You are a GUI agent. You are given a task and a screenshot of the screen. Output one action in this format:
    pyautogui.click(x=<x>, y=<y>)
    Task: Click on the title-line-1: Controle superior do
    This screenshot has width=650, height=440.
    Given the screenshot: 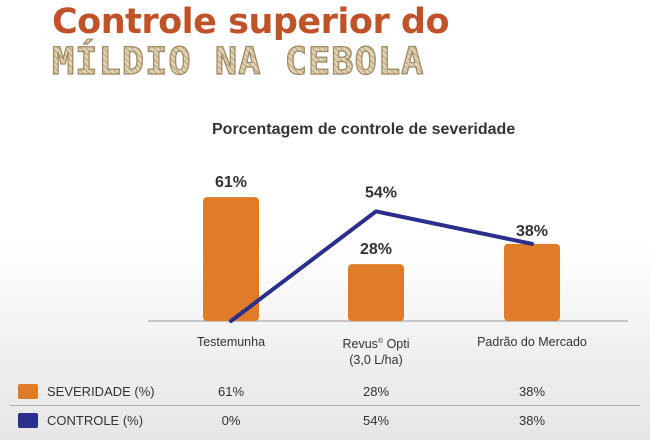 What is the action you would take?
    pyautogui.click(x=251, y=22)
    